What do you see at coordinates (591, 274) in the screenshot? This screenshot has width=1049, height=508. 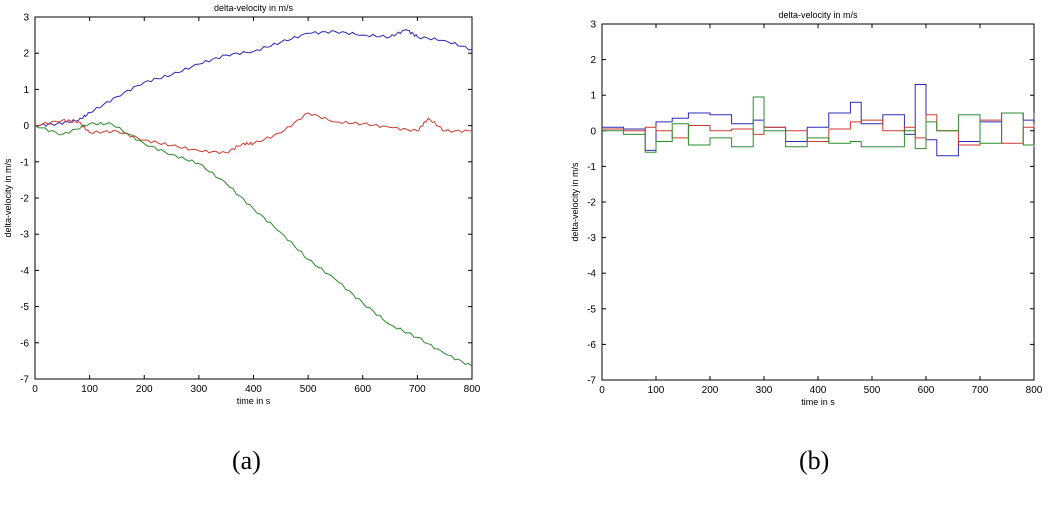 I see `y-tick-label-b--4: -4` at bounding box center [591, 274].